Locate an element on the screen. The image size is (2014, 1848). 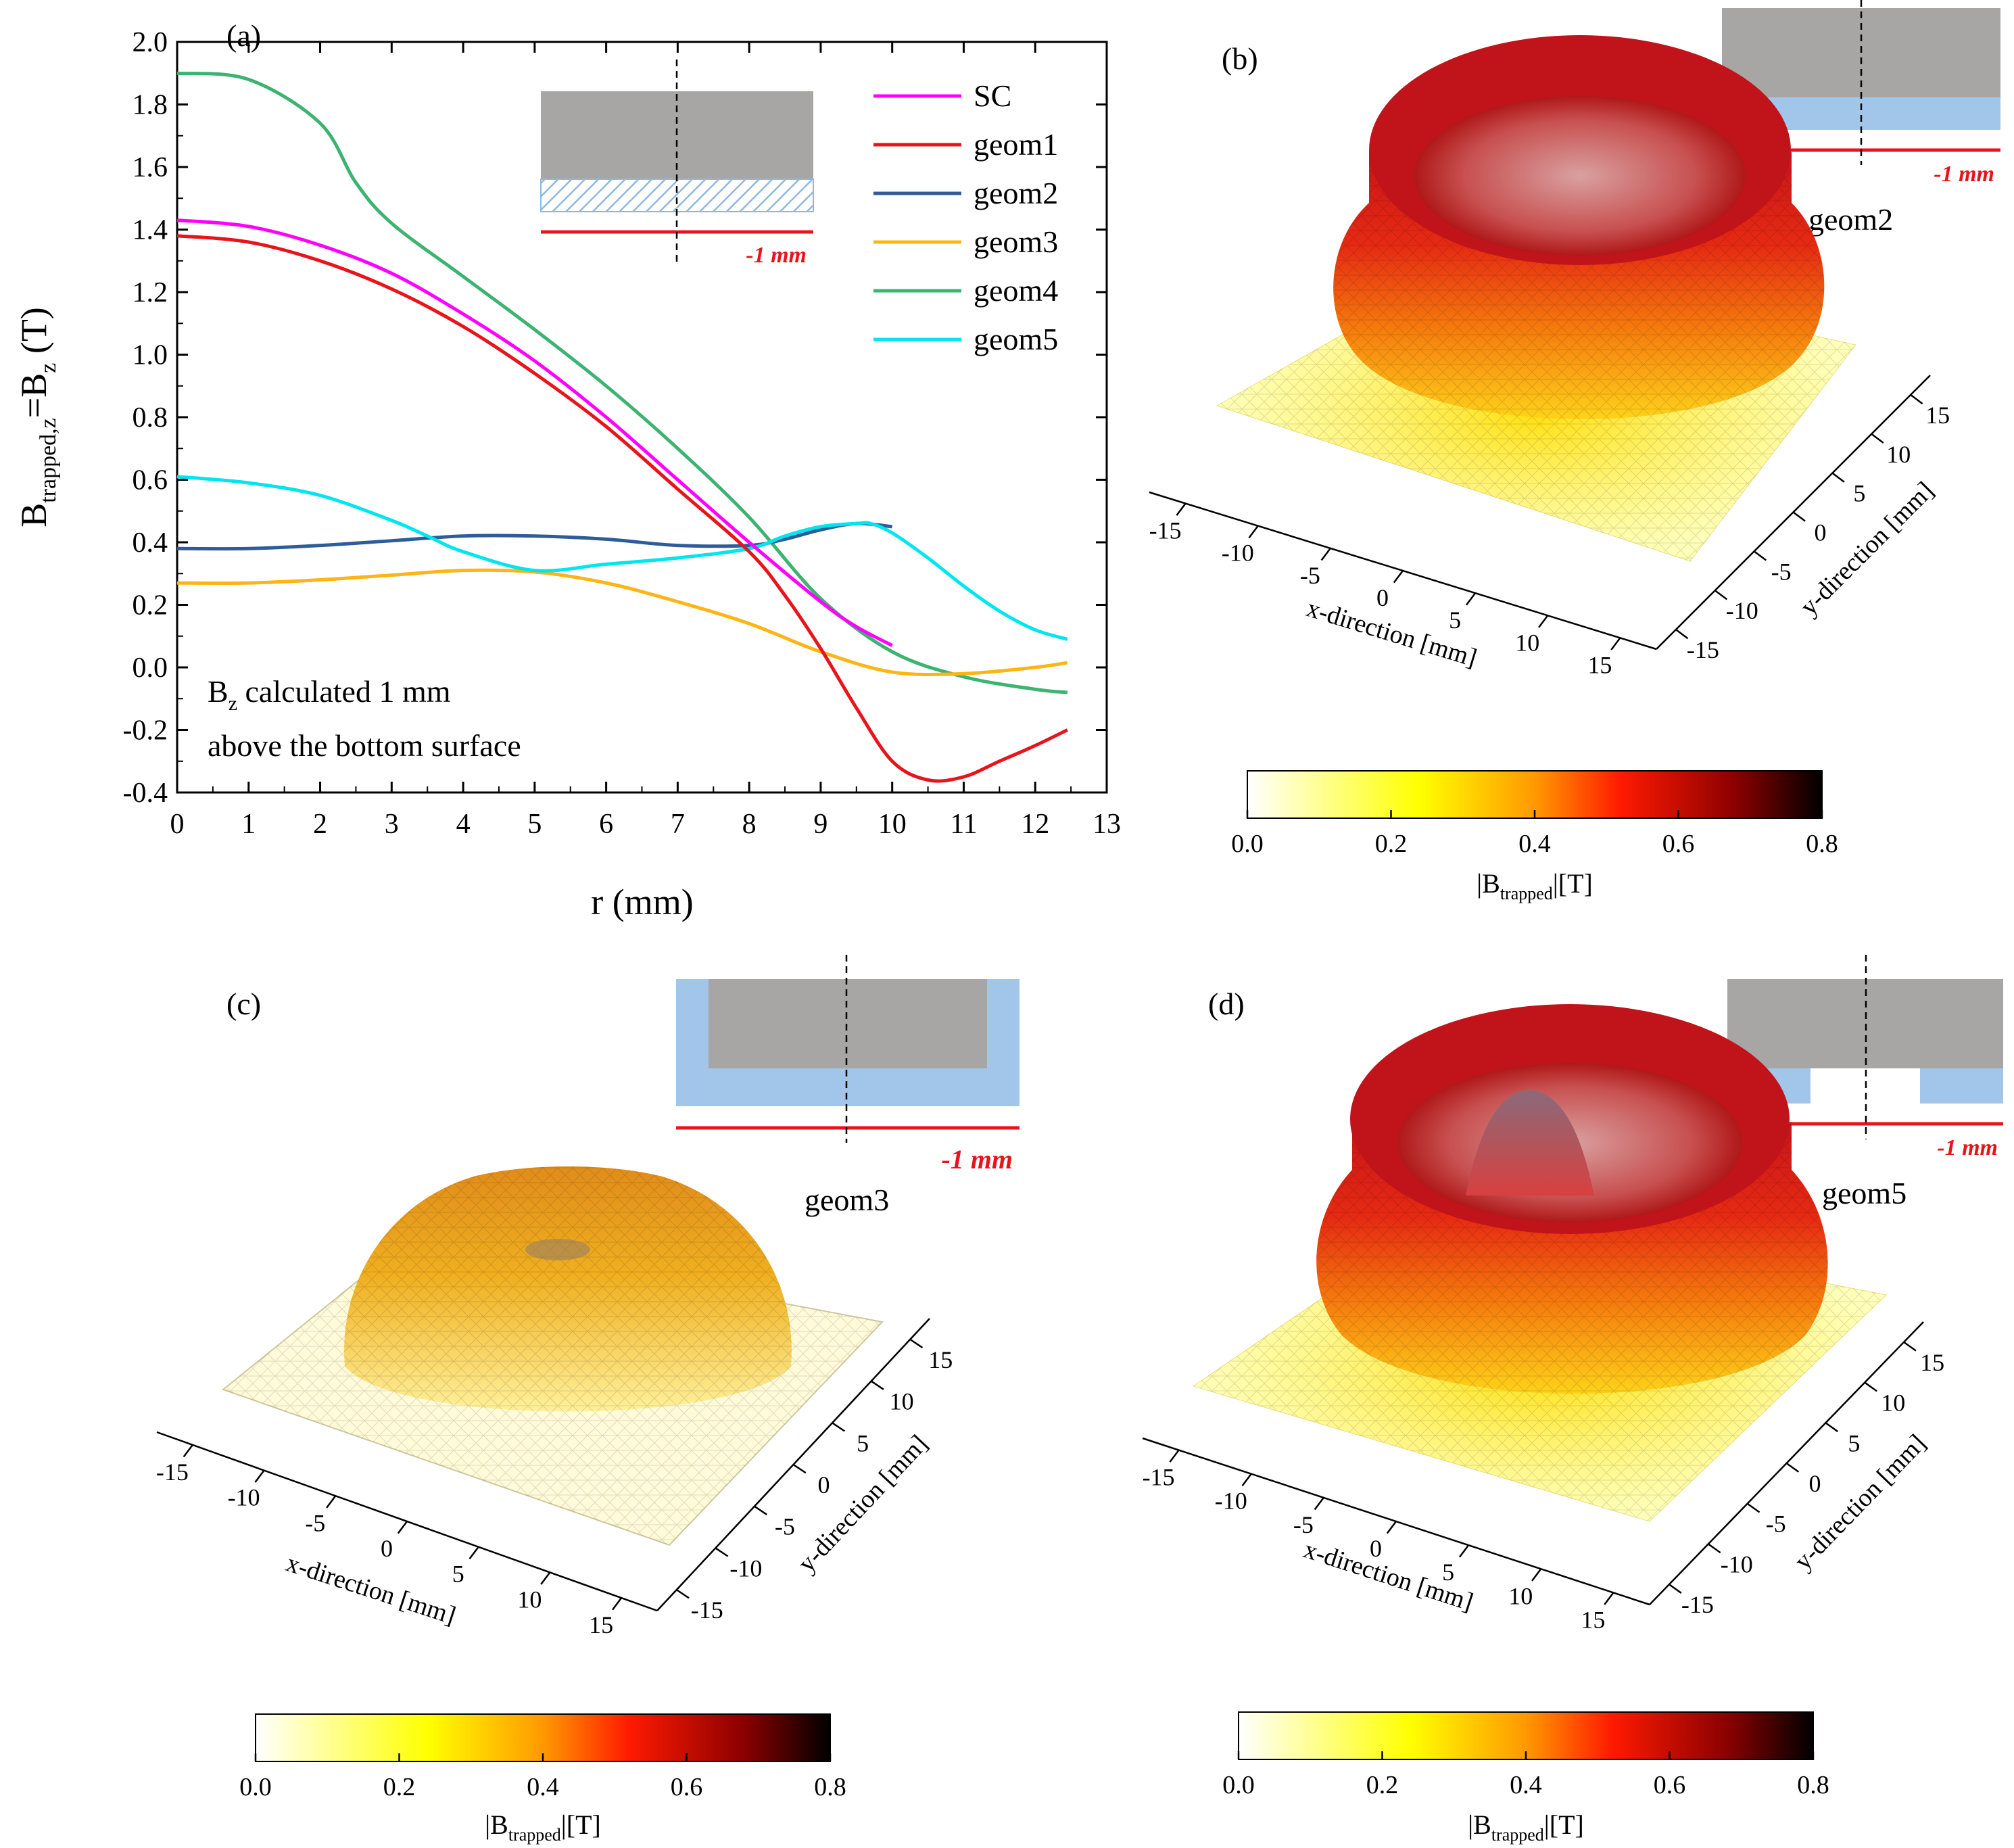
x-tick-label-a: 10 is located at coordinates (892, 824).